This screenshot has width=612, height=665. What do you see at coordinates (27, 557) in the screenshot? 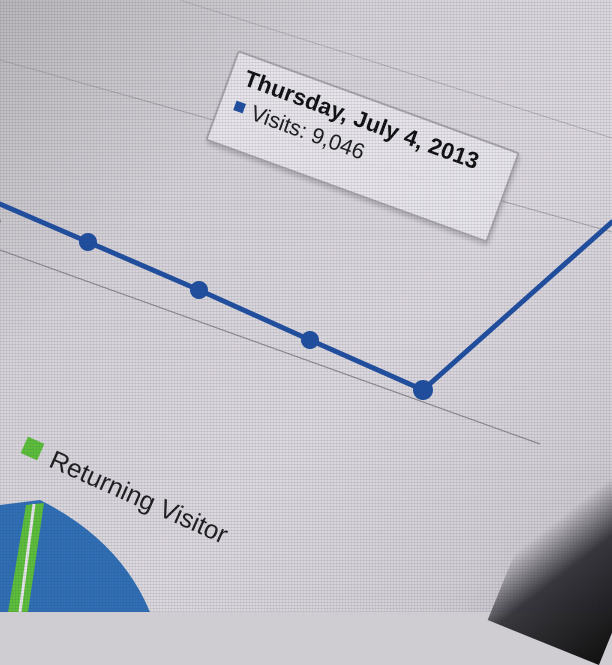
I see `pie-slice-divider` at bounding box center [27, 557].